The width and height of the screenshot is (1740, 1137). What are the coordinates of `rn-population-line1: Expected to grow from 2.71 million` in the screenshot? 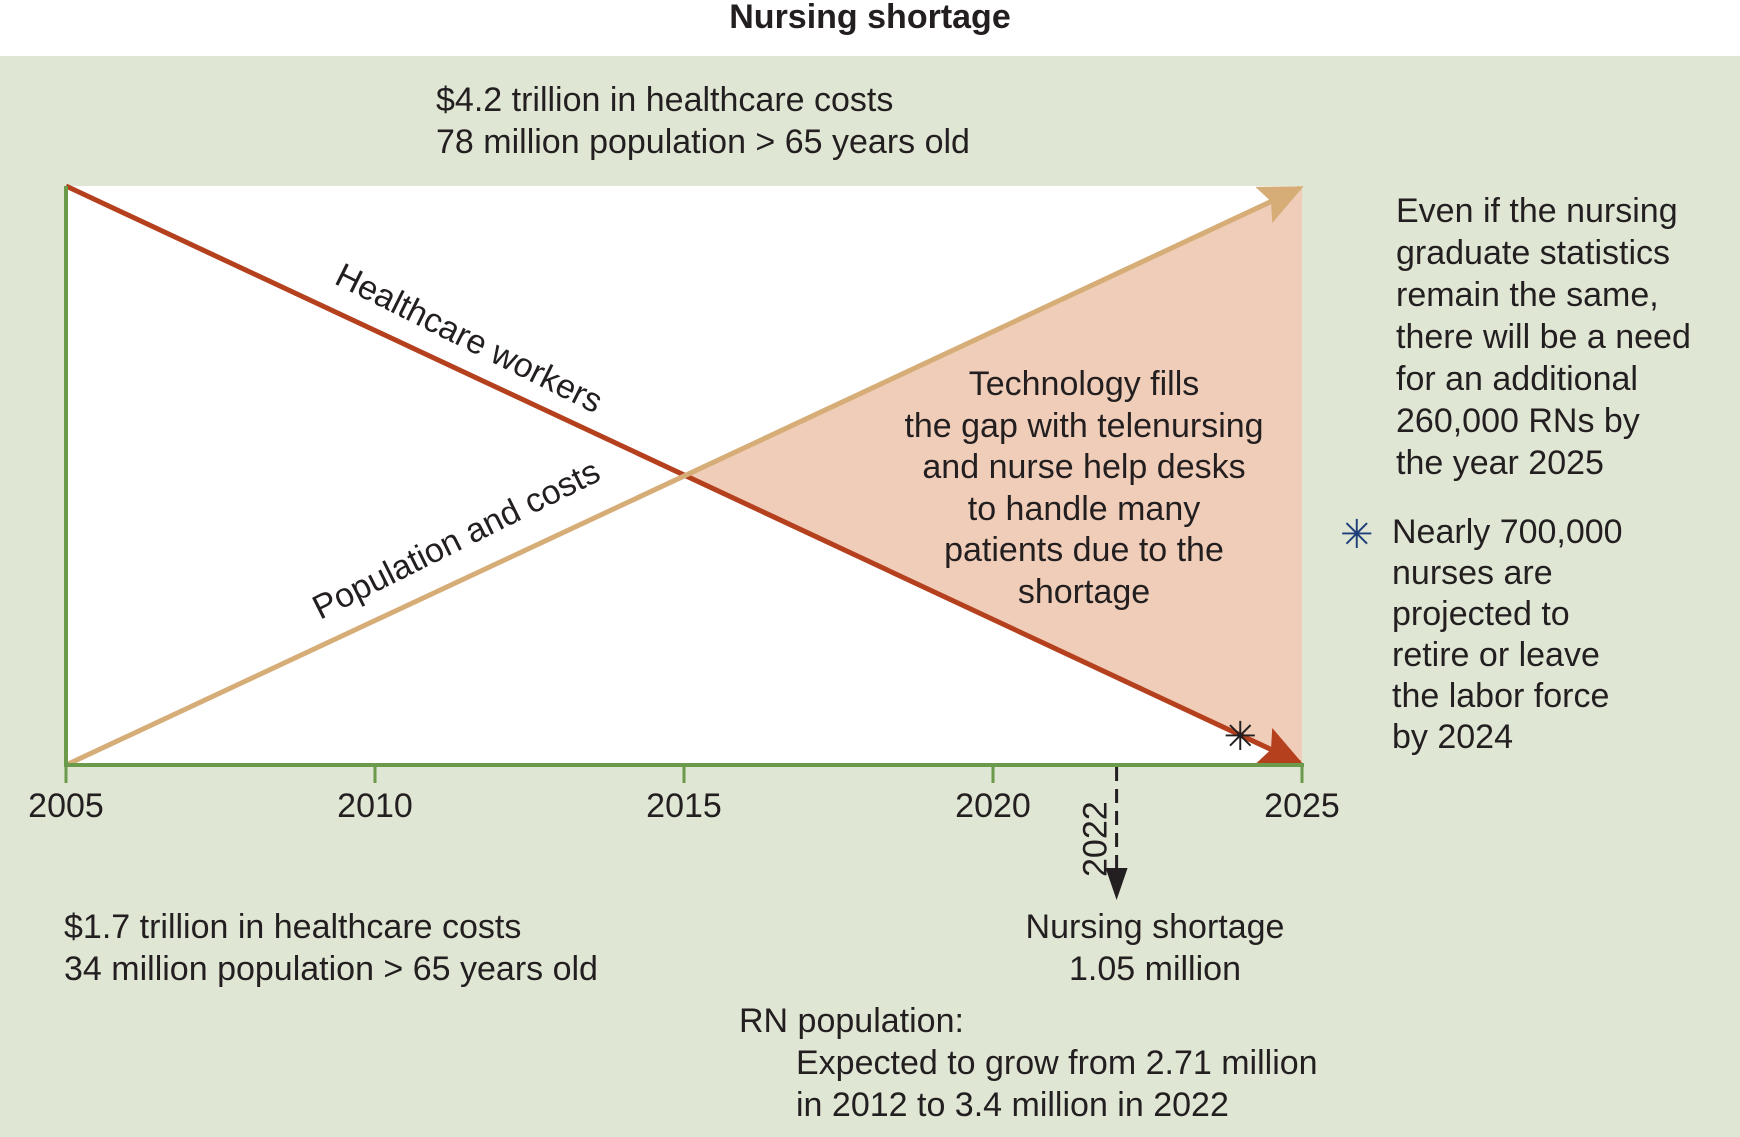 It's located at (1057, 1063).